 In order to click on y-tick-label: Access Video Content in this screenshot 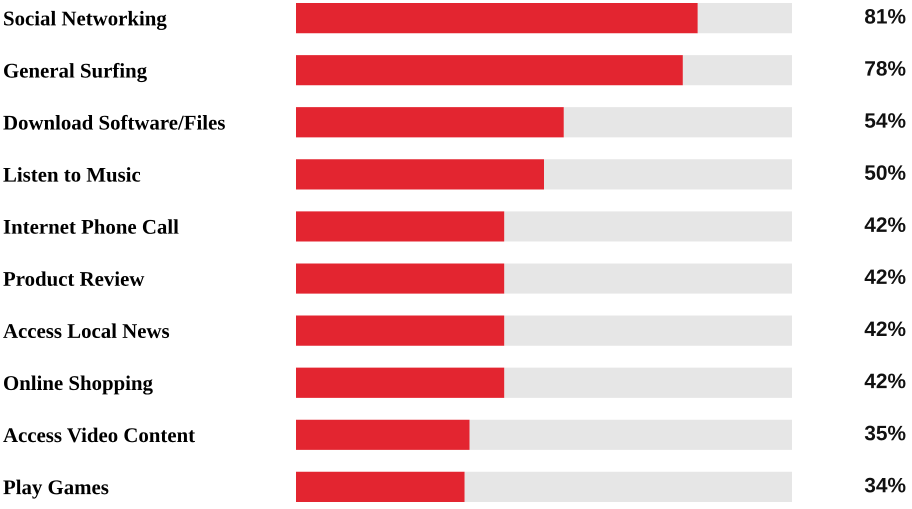, I will do `click(99, 435)`.